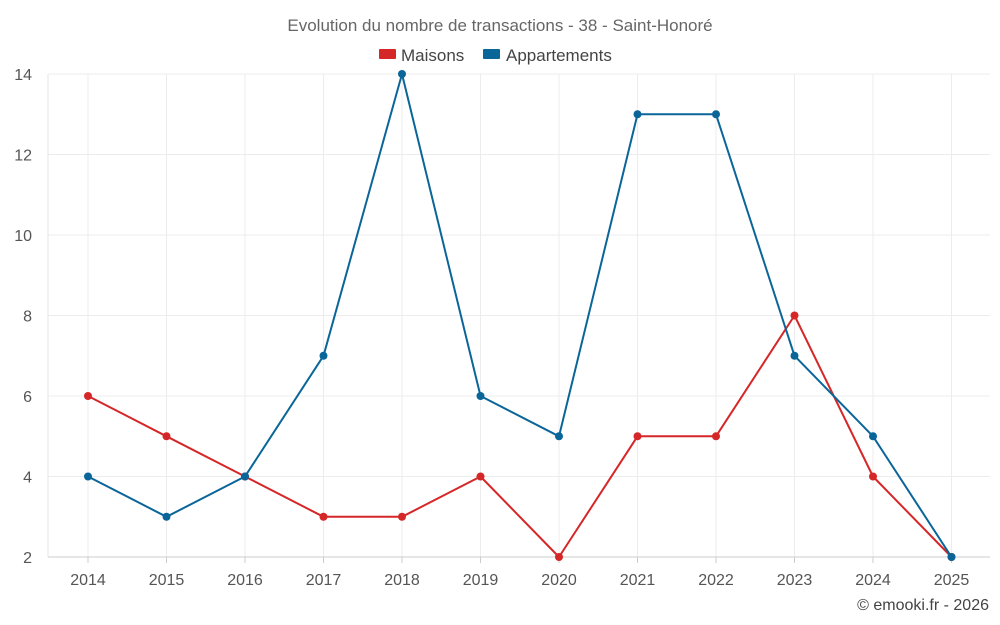 This screenshot has height=625, width=1000. Describe the element at coordinates (27, 558) in the screenshot. I see `y-tick-label: 2` at that location.